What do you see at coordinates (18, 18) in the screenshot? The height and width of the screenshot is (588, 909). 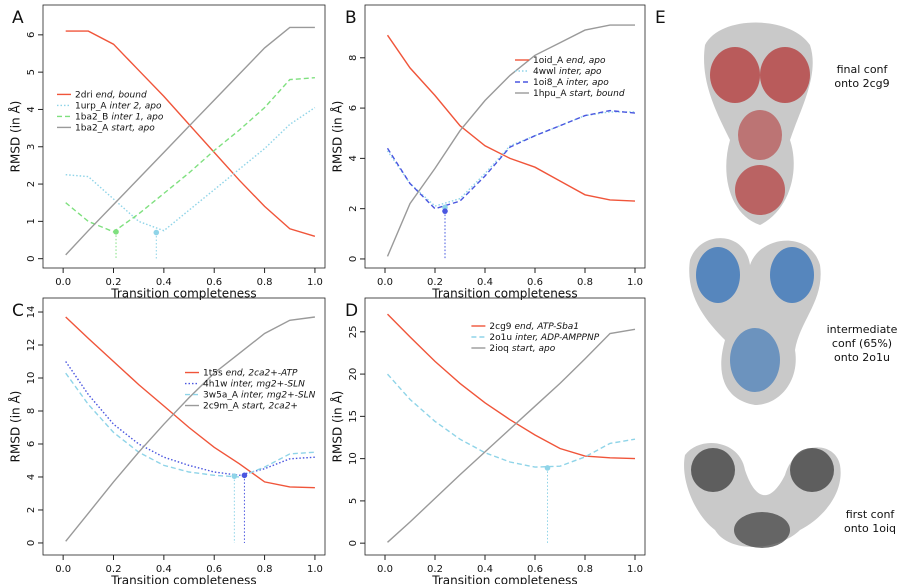 I see `panel-letter: A` at bounding box center [18, 18].